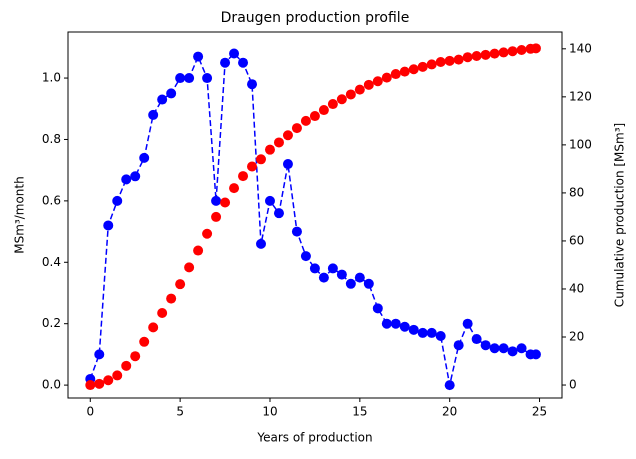 This screenshot has width=636, height=459. Describe the element at coordinates (20, 214) in the screenshot. I see `y-axis-label: MSm³/month` at that location.